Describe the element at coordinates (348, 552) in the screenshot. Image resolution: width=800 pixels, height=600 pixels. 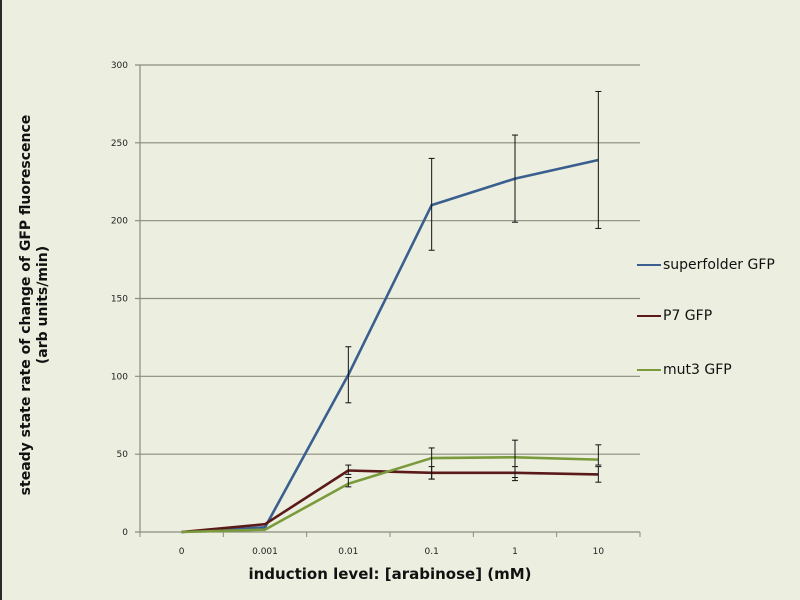
I see `x-tick-label: 0.01` at that location.